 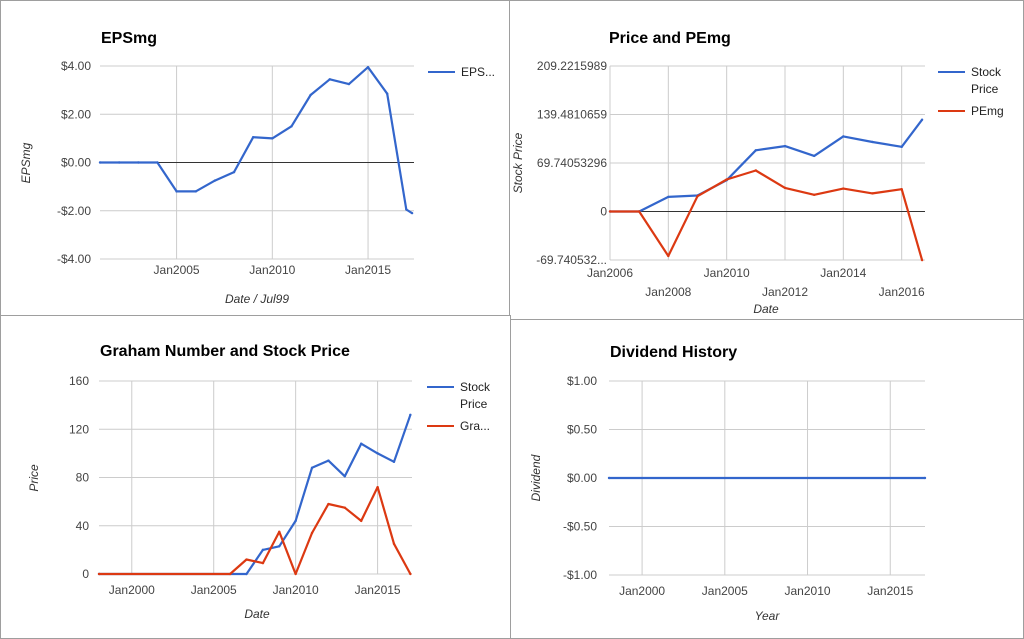 I want to click on legend-label: PEmg, so click(x=987, y=111).